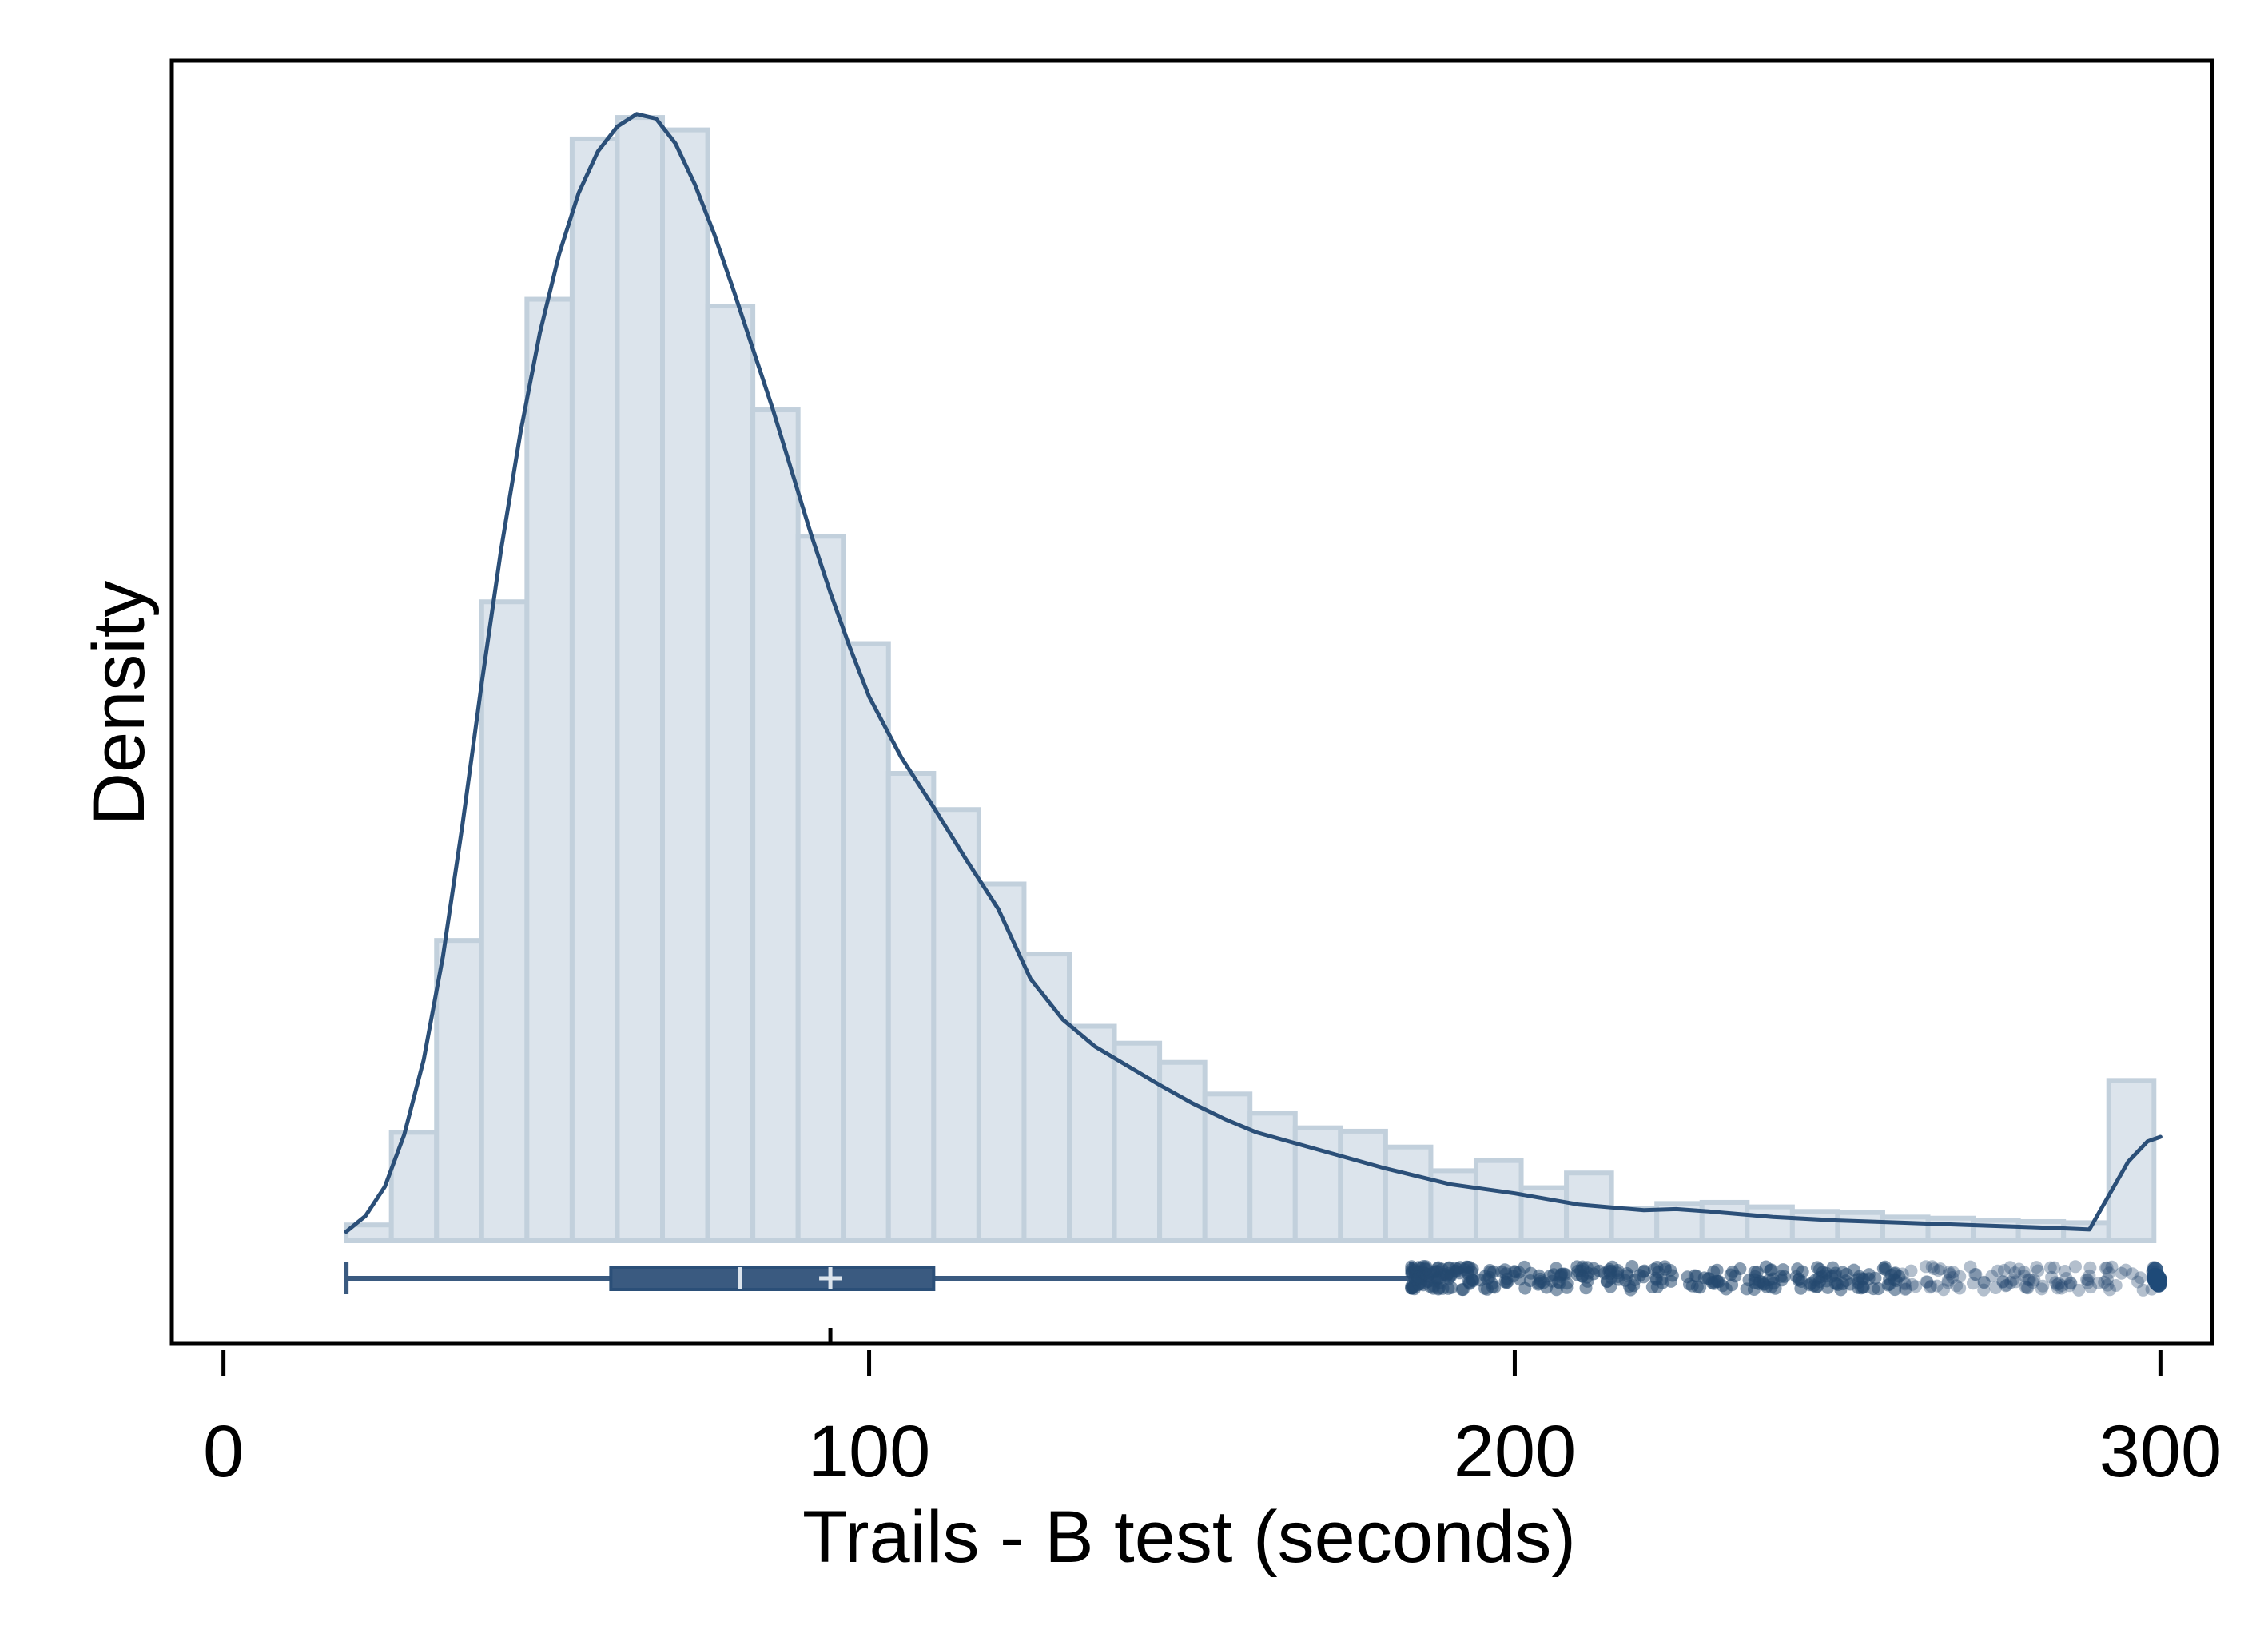 The width and height of the screenshot is (2268, 1649). Describe the element at coordinates (2160, 1451) in the screenshot. I see `x-tick-label: 300` at that location.